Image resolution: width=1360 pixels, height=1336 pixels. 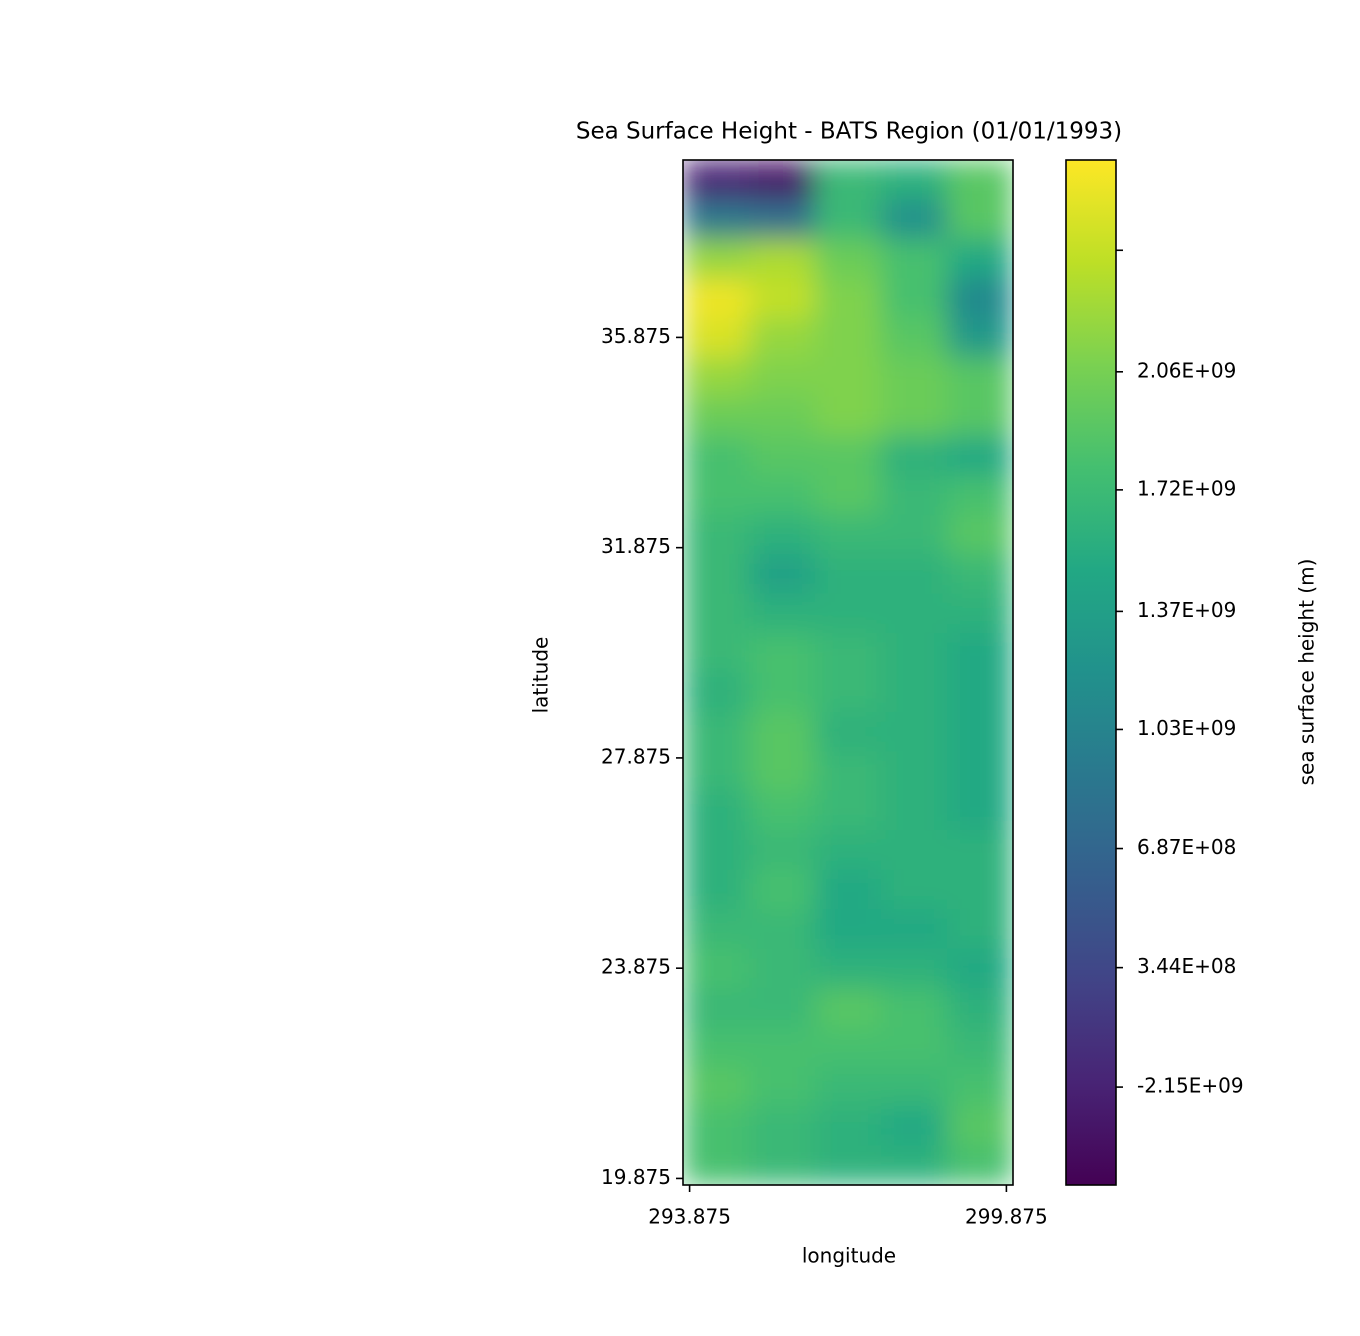 What do you see at coordinates (1186, 847) in the screenshot?
I see `colorbar-tick-label: 6.87E+08` at bounding box center [1186, 847].